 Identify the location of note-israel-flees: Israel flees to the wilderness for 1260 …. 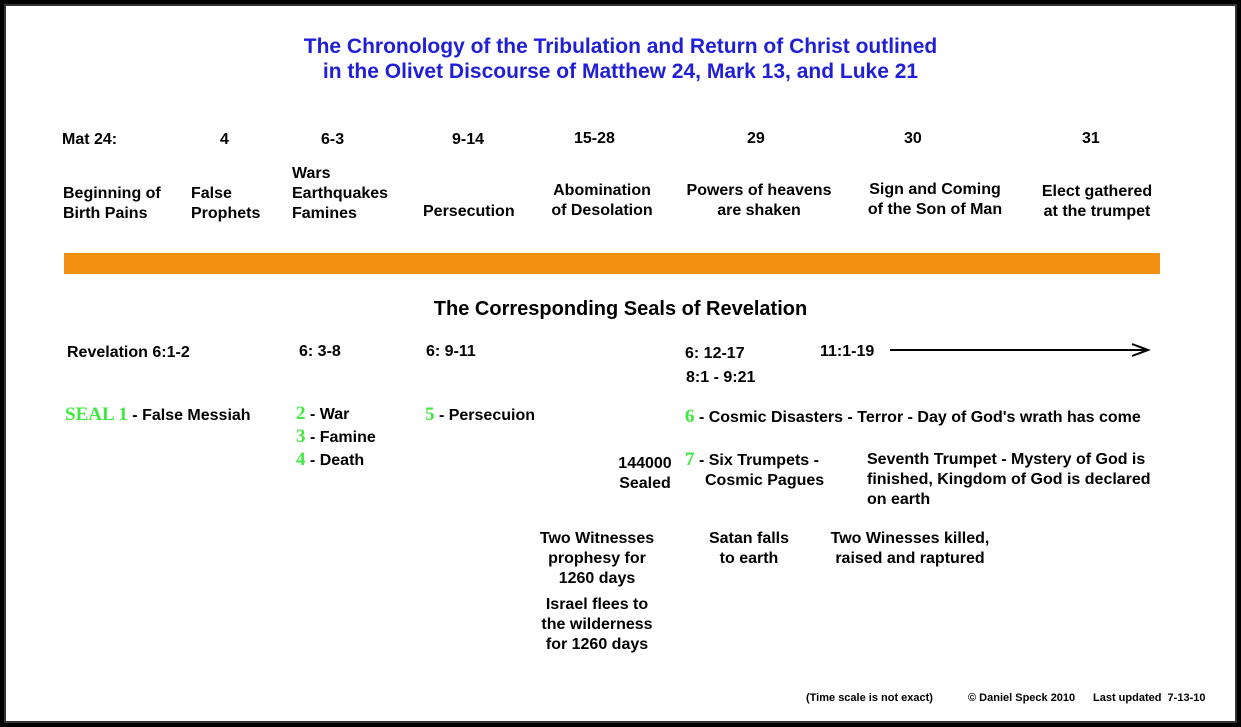
(597, 624).